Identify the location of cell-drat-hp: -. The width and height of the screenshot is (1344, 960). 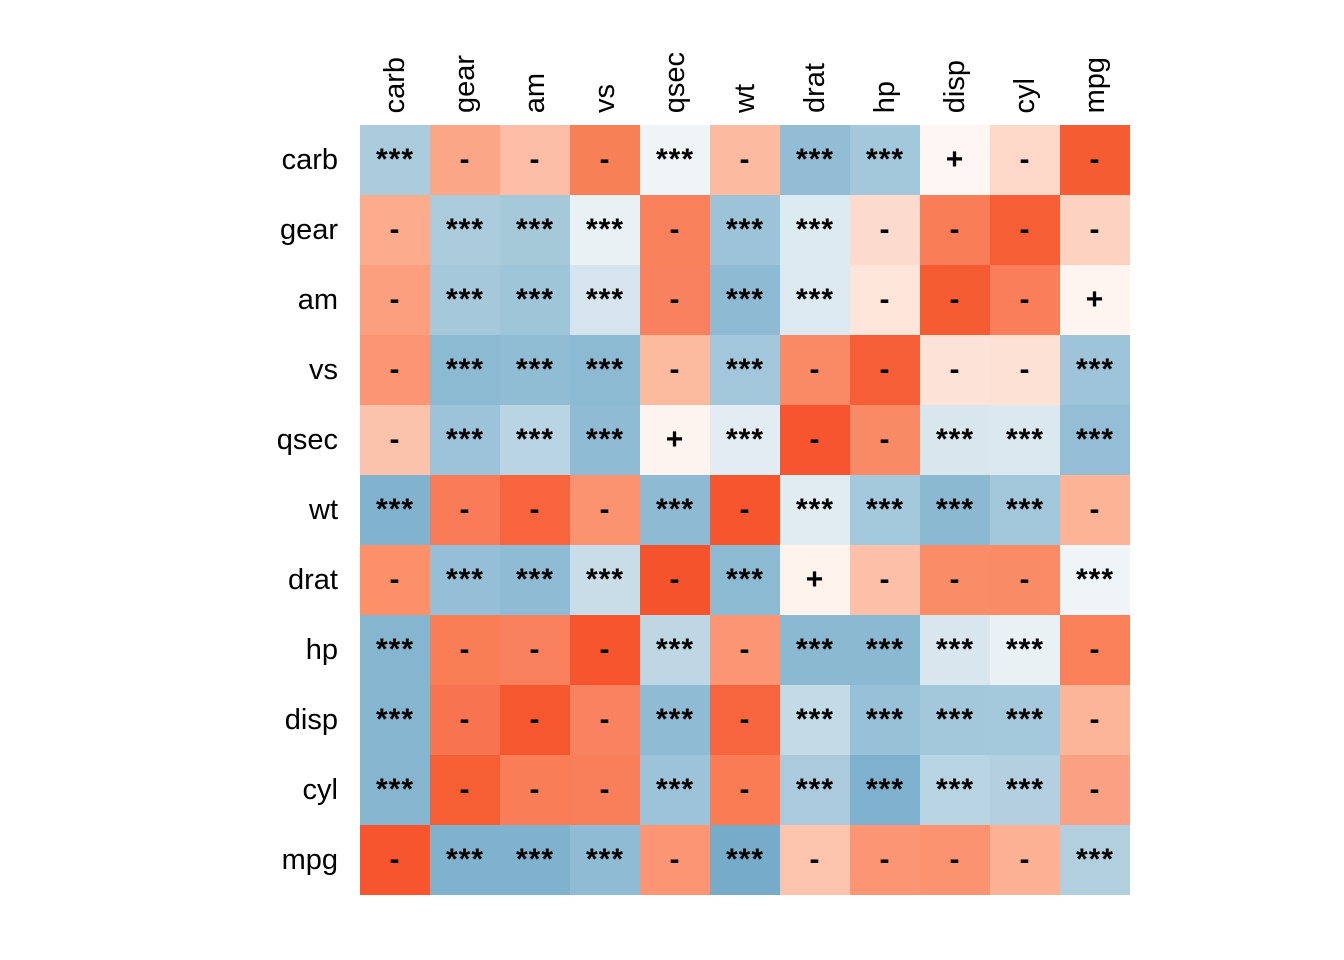
(885, 580).